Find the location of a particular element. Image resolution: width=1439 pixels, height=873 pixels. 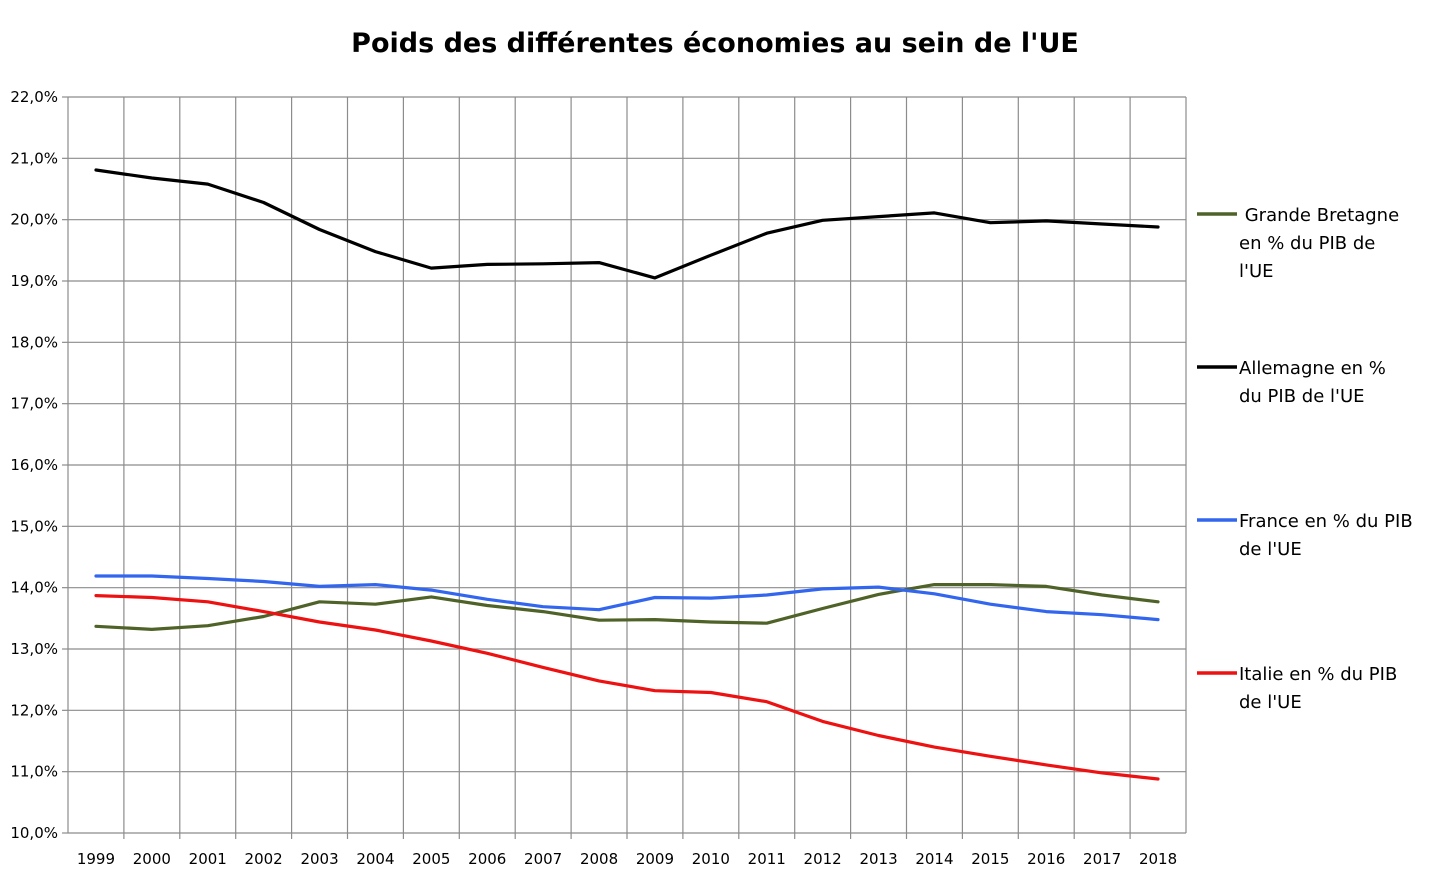

legend-label-1: Allemagne en % is located at coordinates (1312, 368).